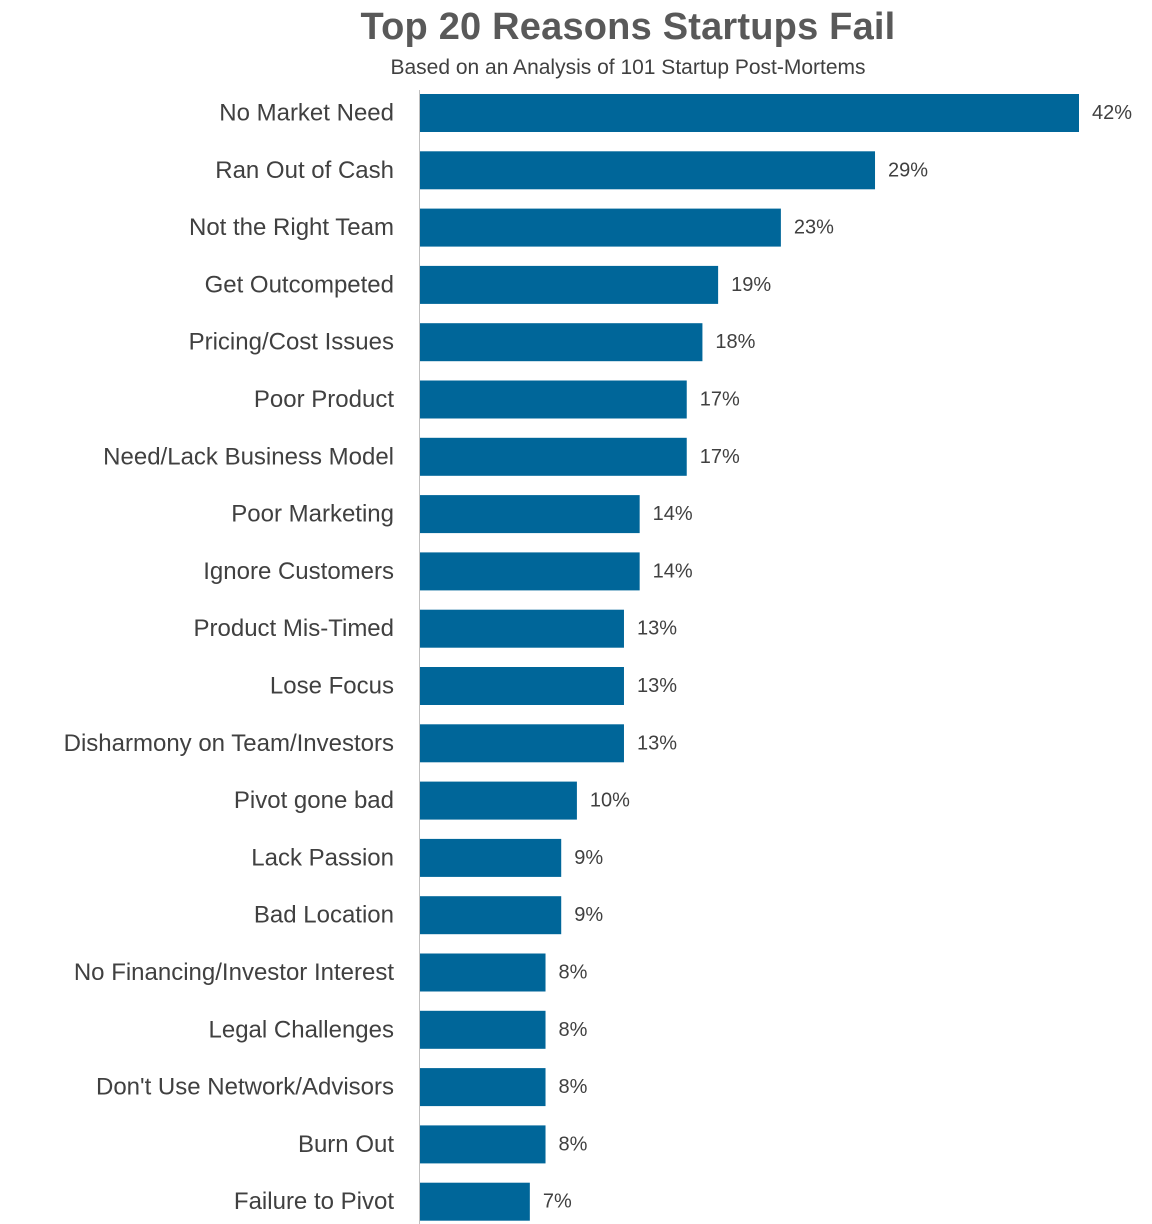 This screenshot has height=1224, width=1152. I want to click on value-label: 10%, so click(610, 801).